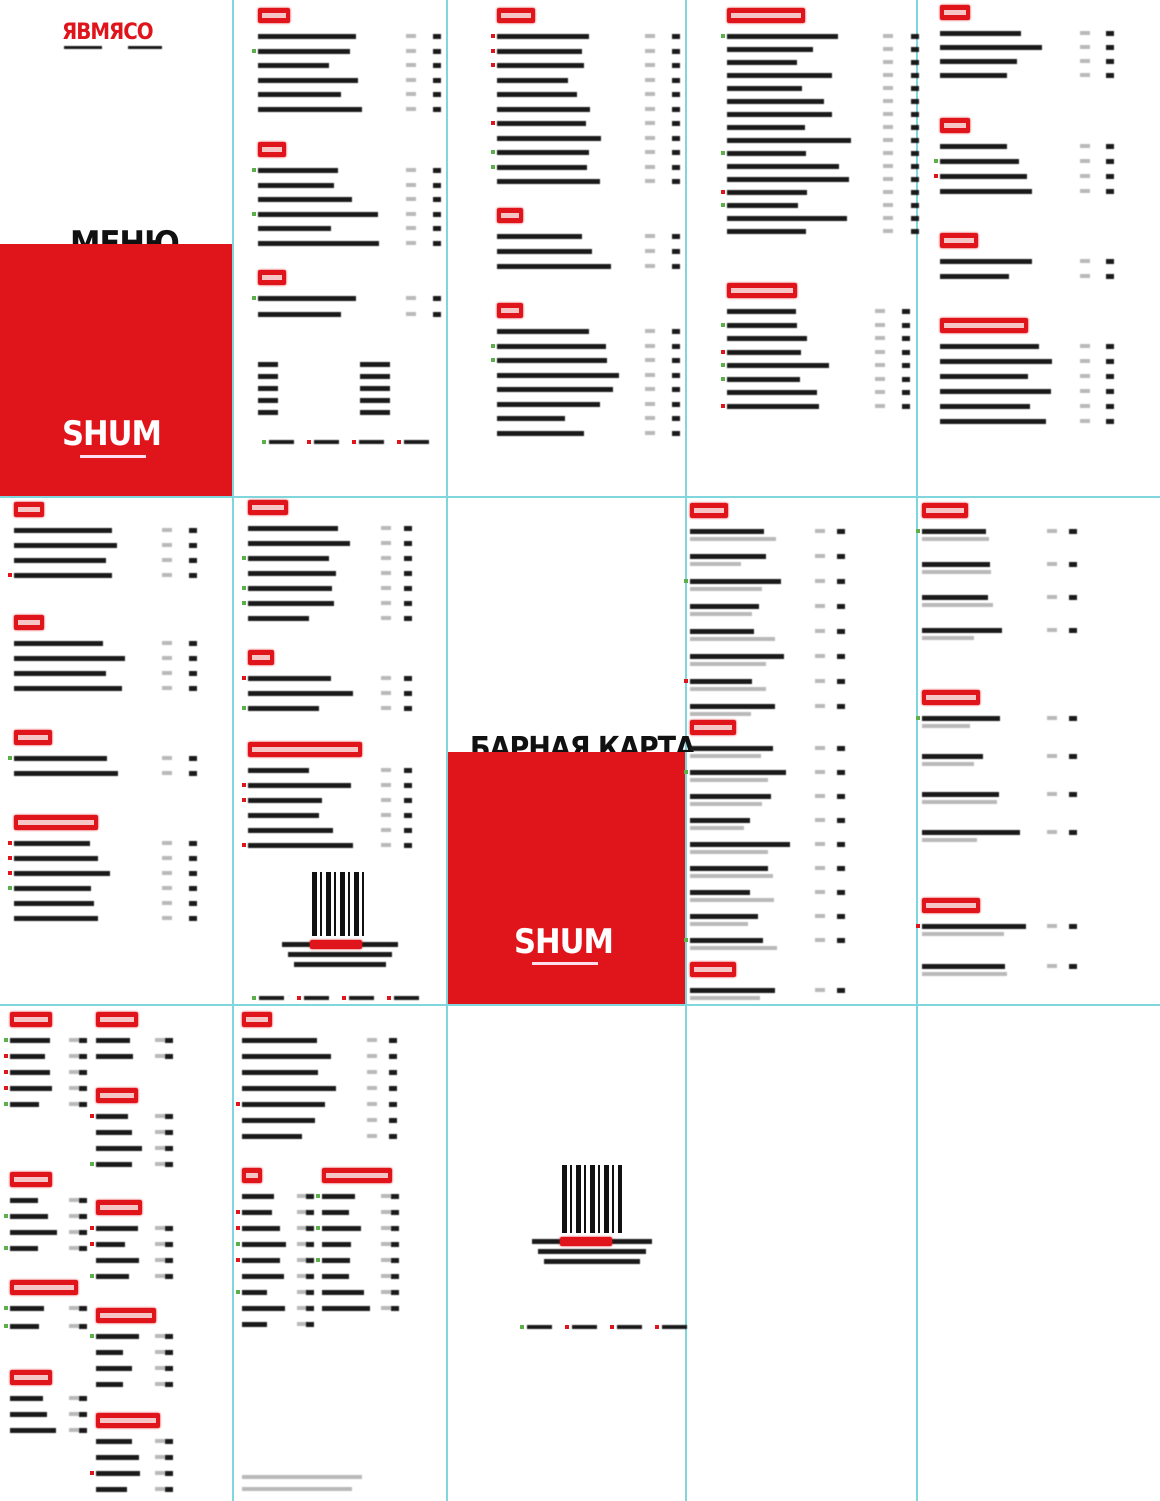 The height and width of the screenshot is (1501, 1160). What do you see at coordinates (116, 248) in the screenshot?
I see `menu-cover: ЯВМЯСО МЕНЮ SHUM` at bounding box center [116, 248].